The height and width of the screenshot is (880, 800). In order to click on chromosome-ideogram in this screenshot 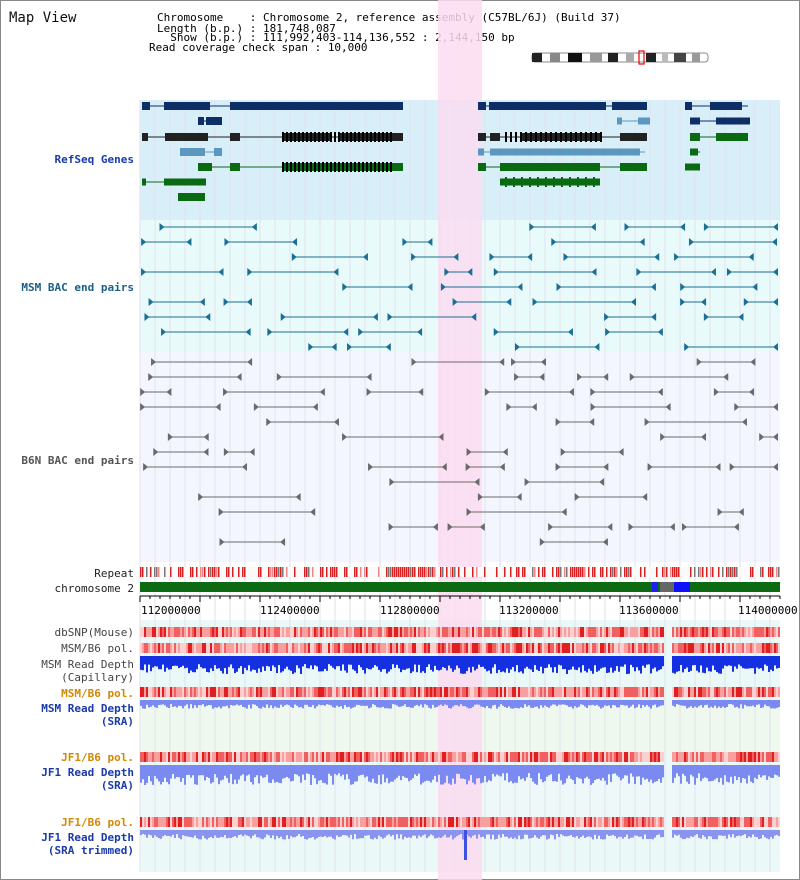, I will do `click(621, 58)`.